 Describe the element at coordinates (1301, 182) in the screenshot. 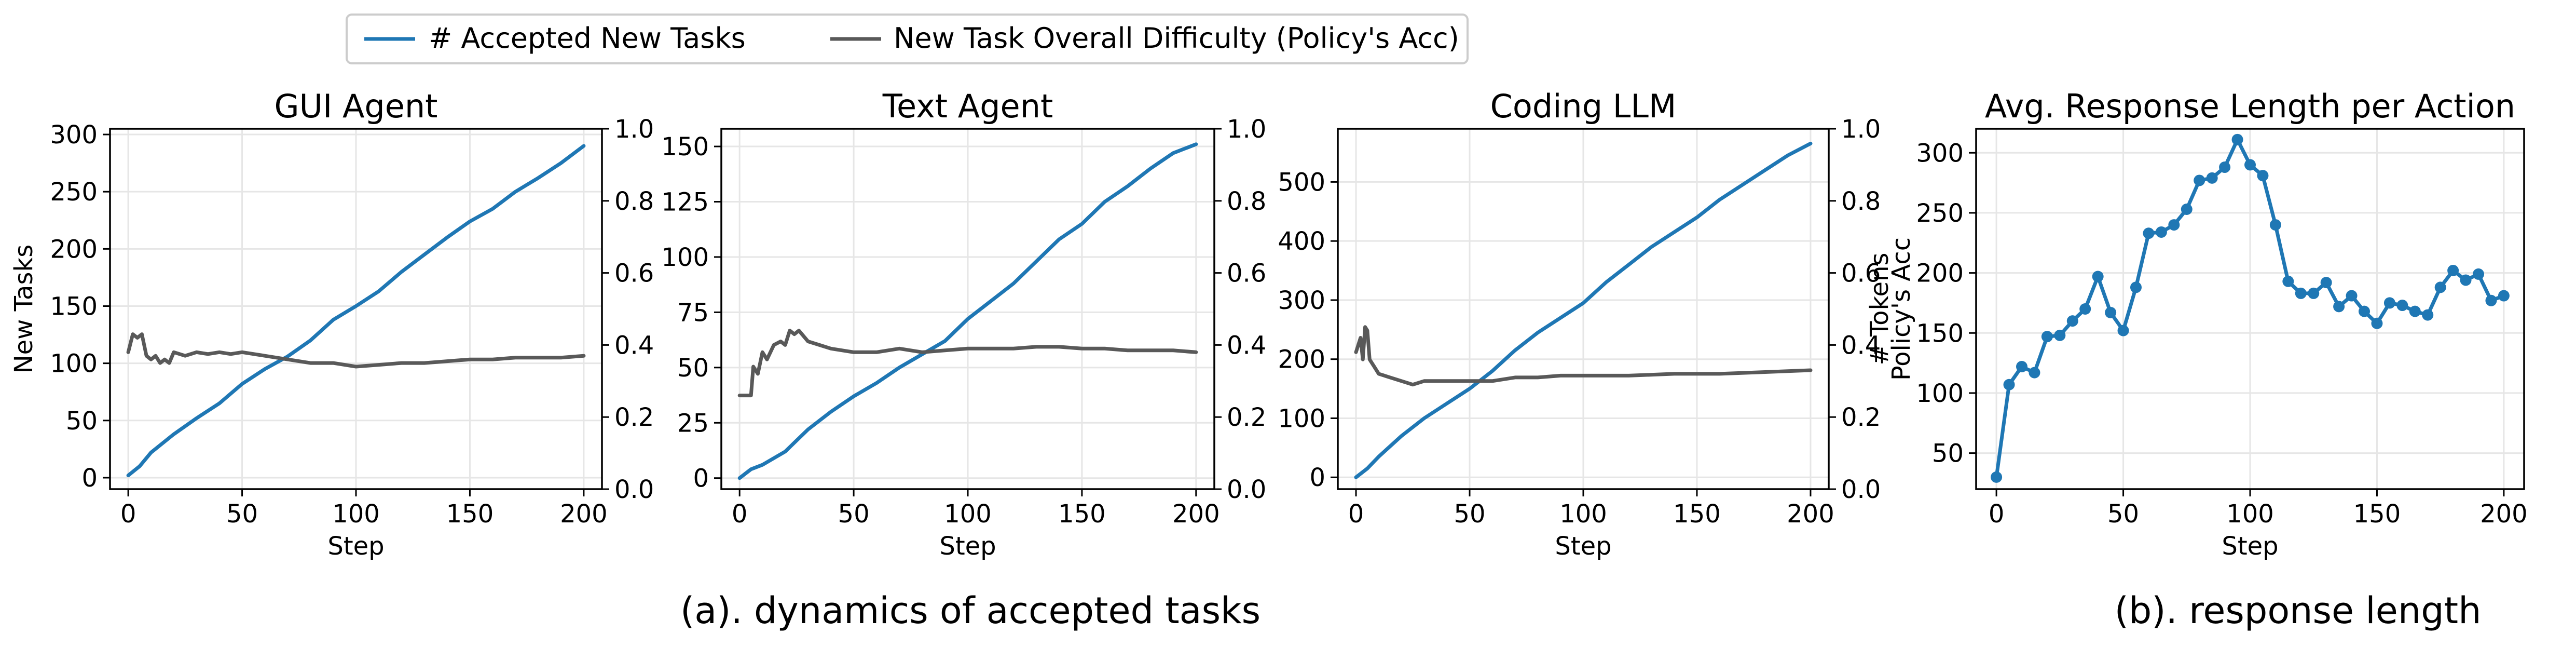

I see `y-tick-label: 500` at that location.